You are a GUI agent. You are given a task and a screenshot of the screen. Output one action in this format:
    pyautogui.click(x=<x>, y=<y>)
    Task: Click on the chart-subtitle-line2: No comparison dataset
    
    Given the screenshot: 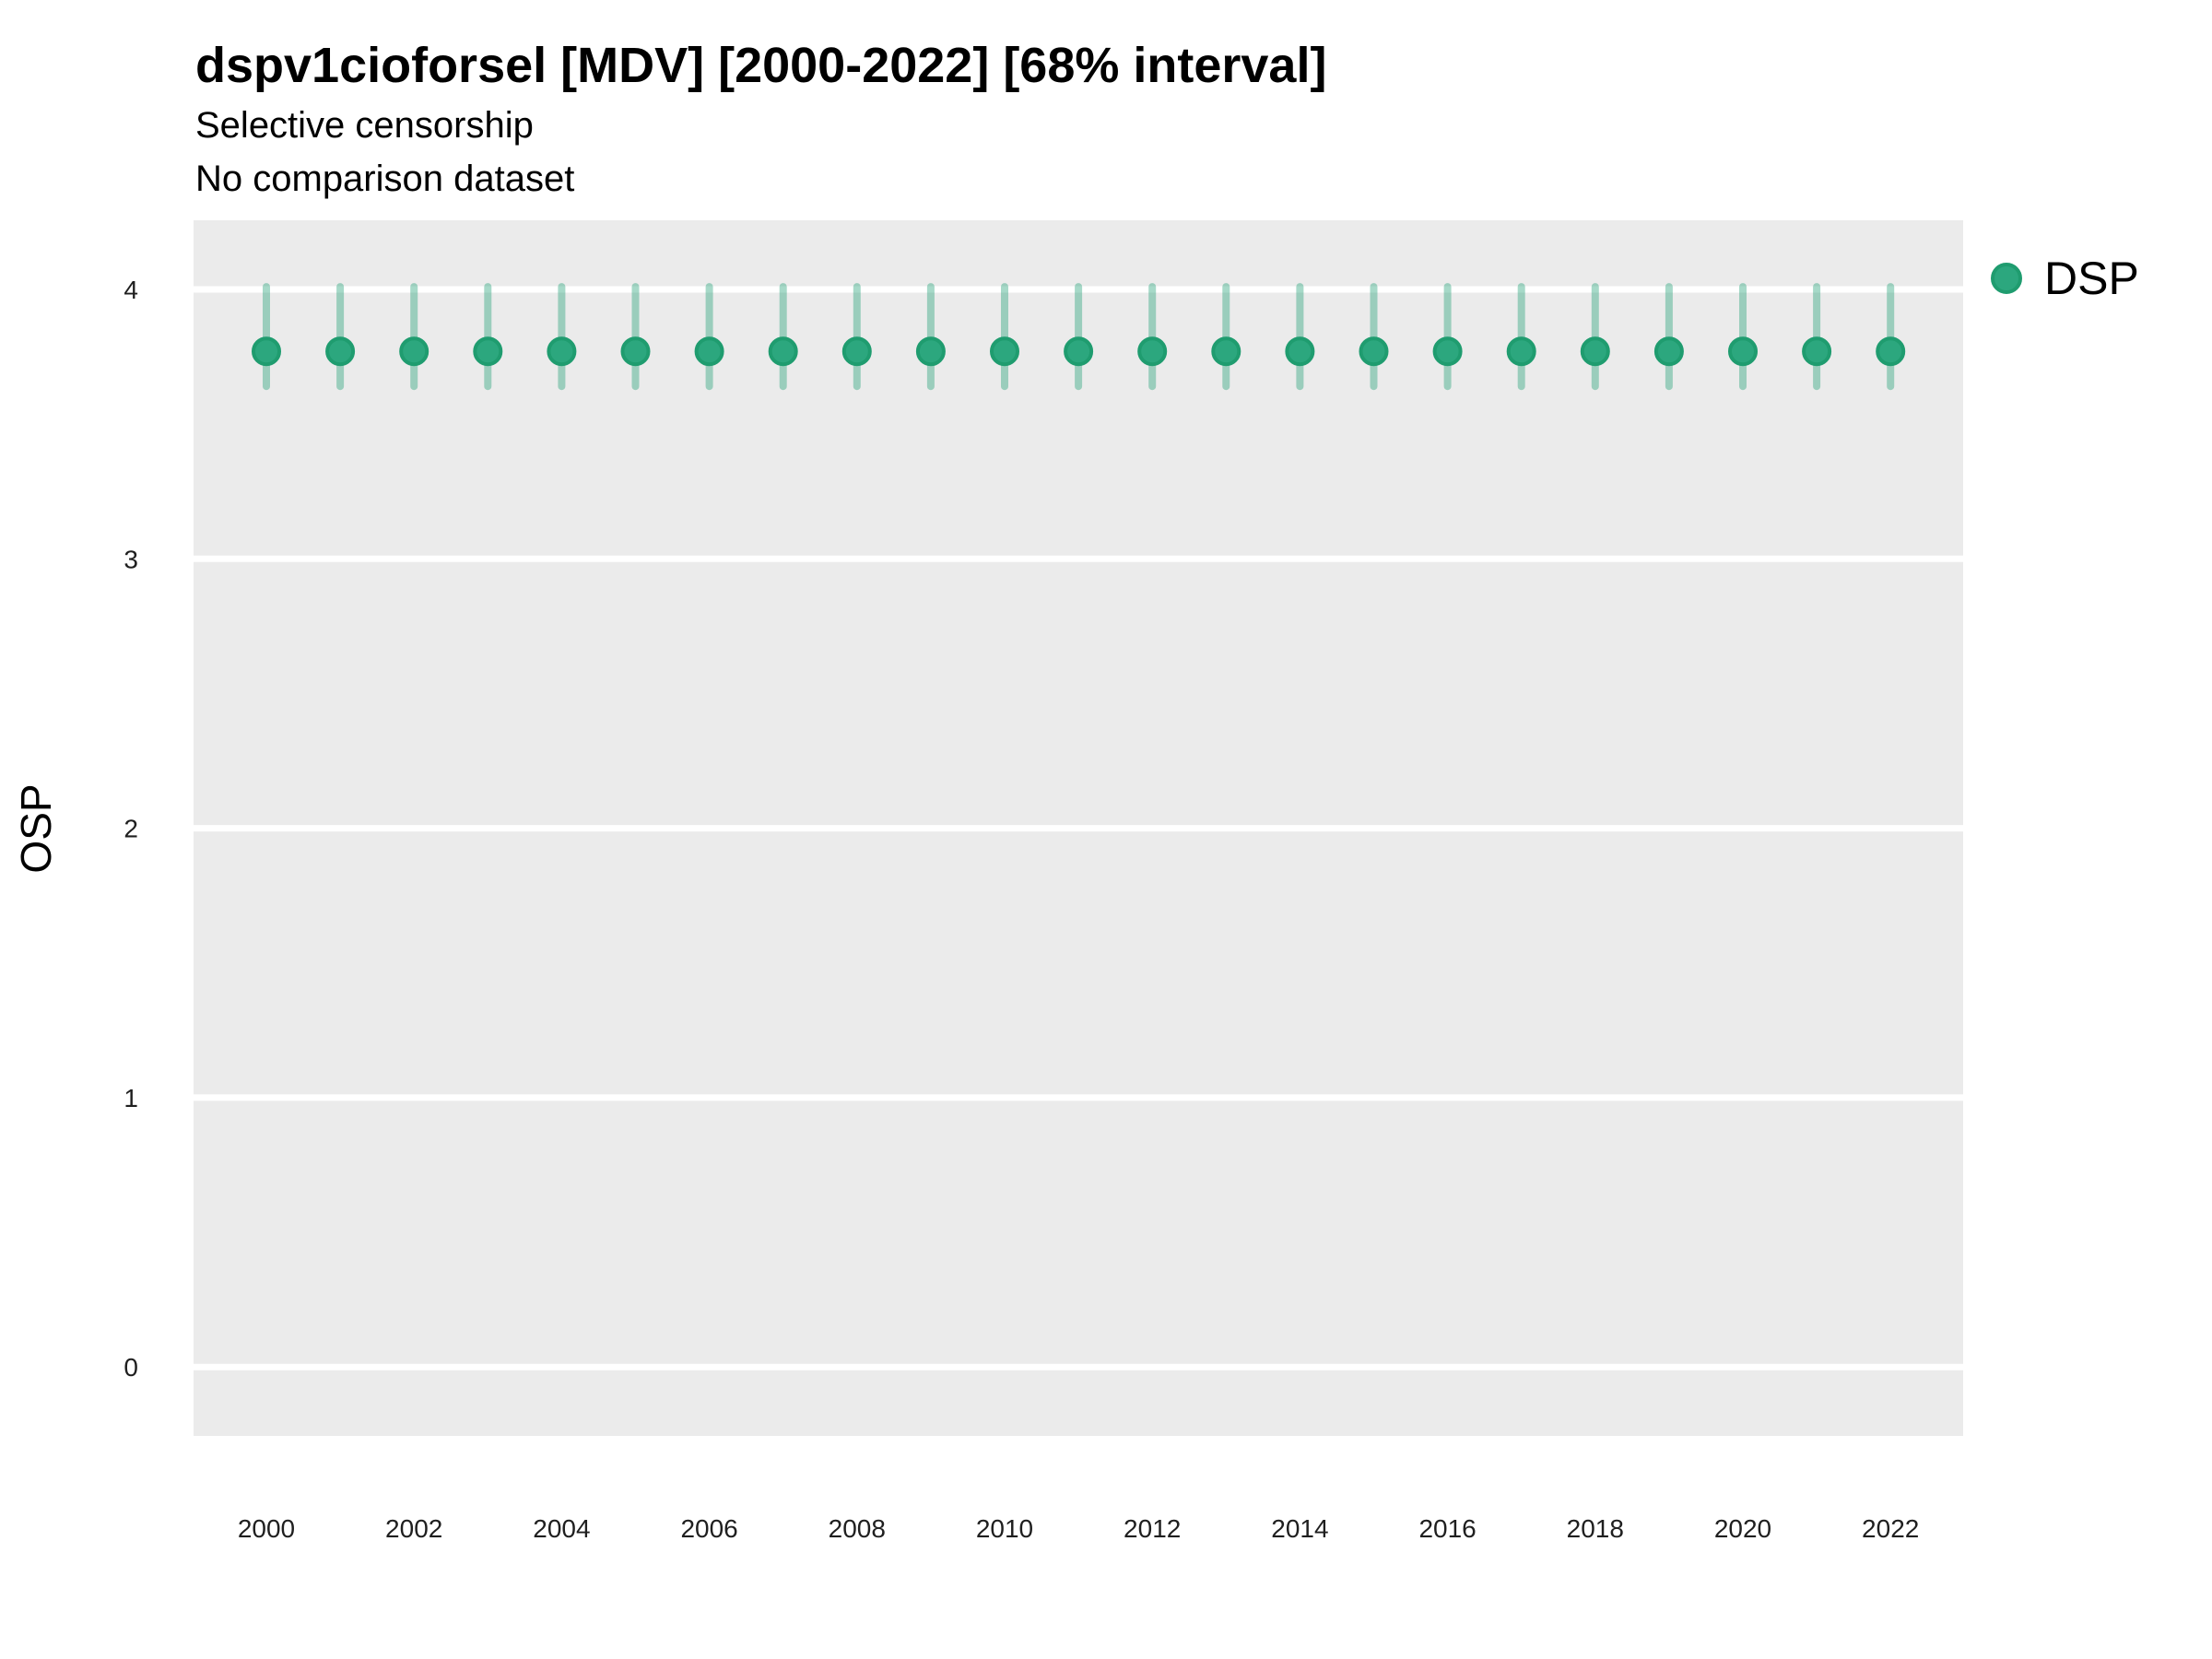 What is the action you would take?
    pyautogui.click(x=385, y=179)
    